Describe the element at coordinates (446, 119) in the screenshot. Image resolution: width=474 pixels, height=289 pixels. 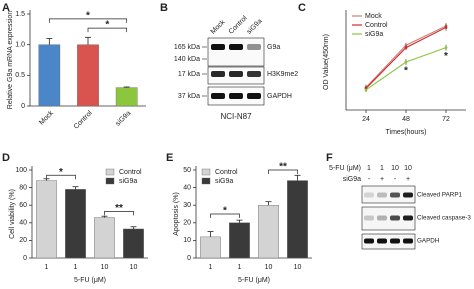
I see `x-tick-label: 72` at that location.